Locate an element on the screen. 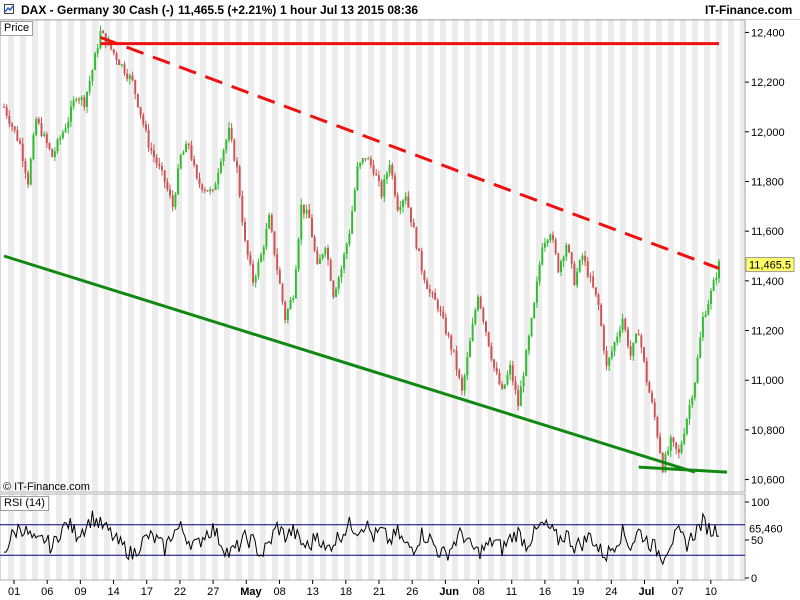  instrument-title: DAX - Germany 30 Cash (-) is located at coordinates (97, 10).